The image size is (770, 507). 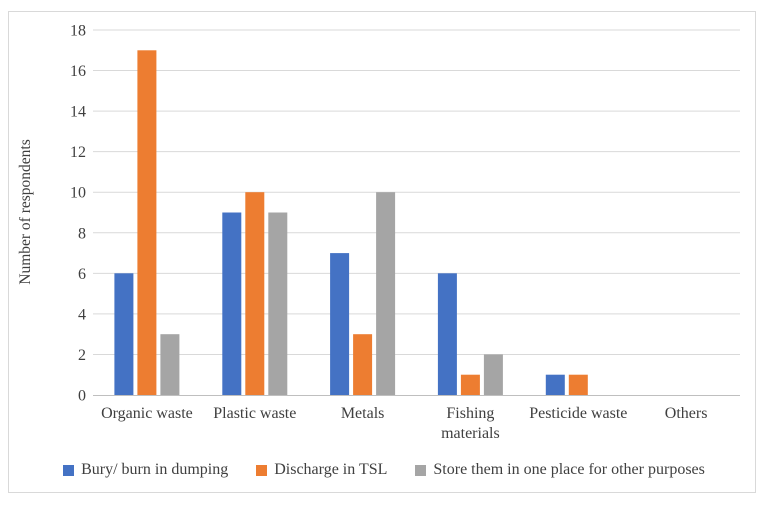 I want to click on y-tick-label: 14, so click(x=78, y=112).